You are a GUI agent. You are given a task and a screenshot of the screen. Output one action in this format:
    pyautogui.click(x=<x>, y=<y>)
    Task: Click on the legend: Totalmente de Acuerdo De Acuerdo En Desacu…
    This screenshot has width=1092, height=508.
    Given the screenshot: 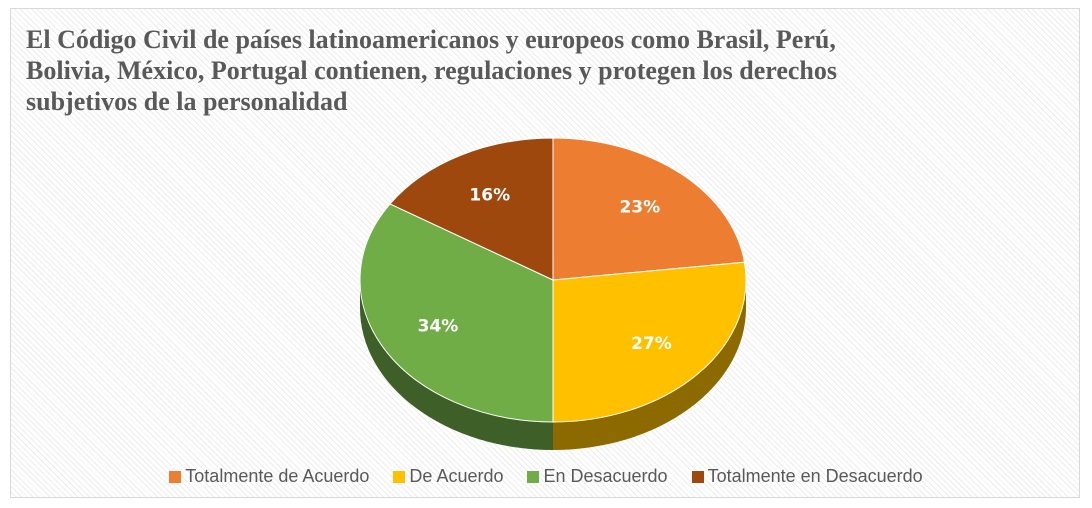 What is the action you would take?
    pyautogui.click(x=546, y=476)
    